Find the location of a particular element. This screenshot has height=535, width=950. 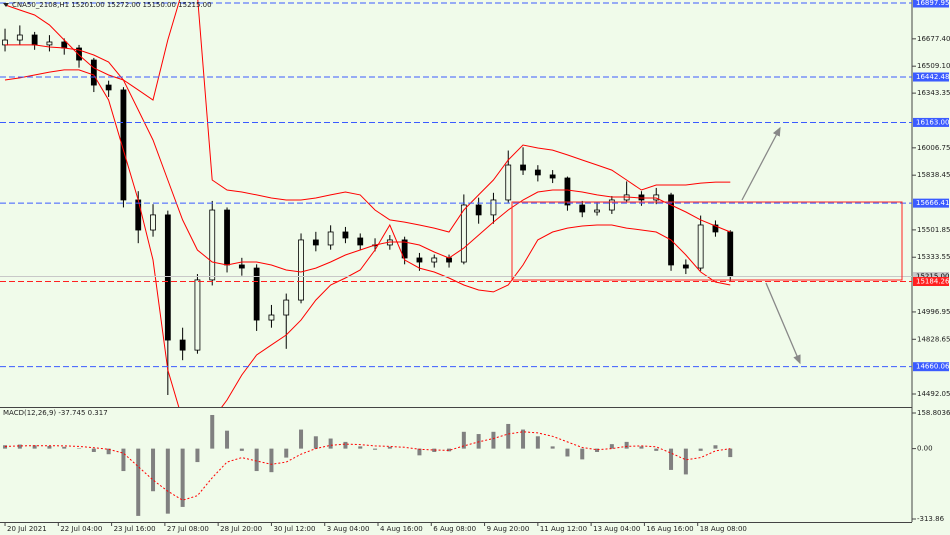

macd-y-tick-label: 0.00 is located at coordinates (925, 449).